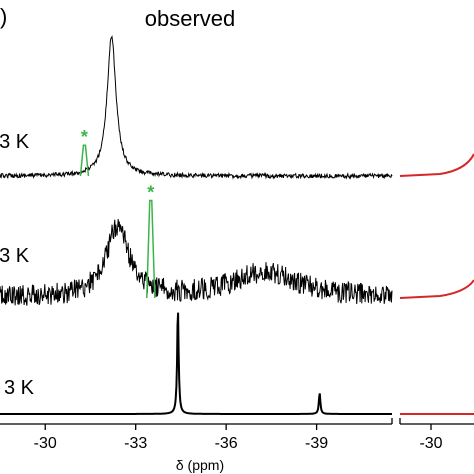 This screenshot has height=474, width=474. I want to click on row-label-1: 73 K, so click(15, 142).